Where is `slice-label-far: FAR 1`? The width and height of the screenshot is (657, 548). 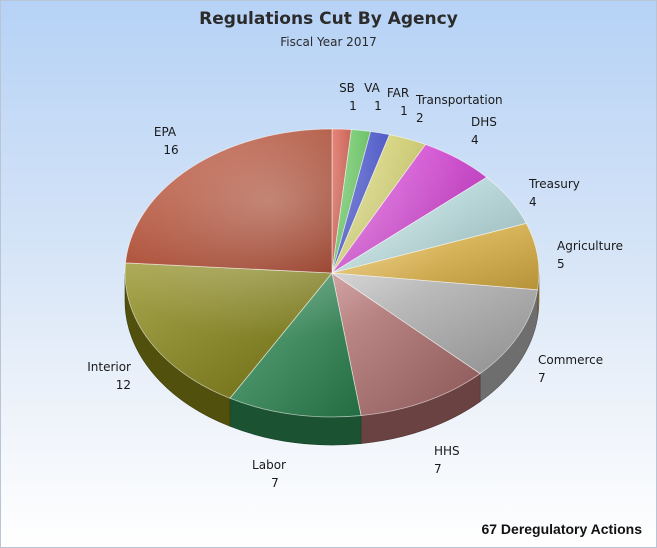 slice-label-far: FAR 1 is located at coordinates (398, 102).